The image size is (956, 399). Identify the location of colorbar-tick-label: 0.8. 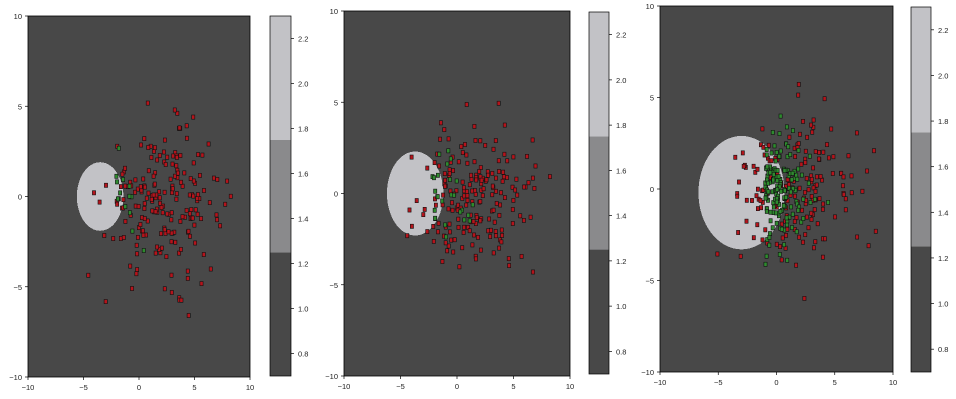
(303, 354).